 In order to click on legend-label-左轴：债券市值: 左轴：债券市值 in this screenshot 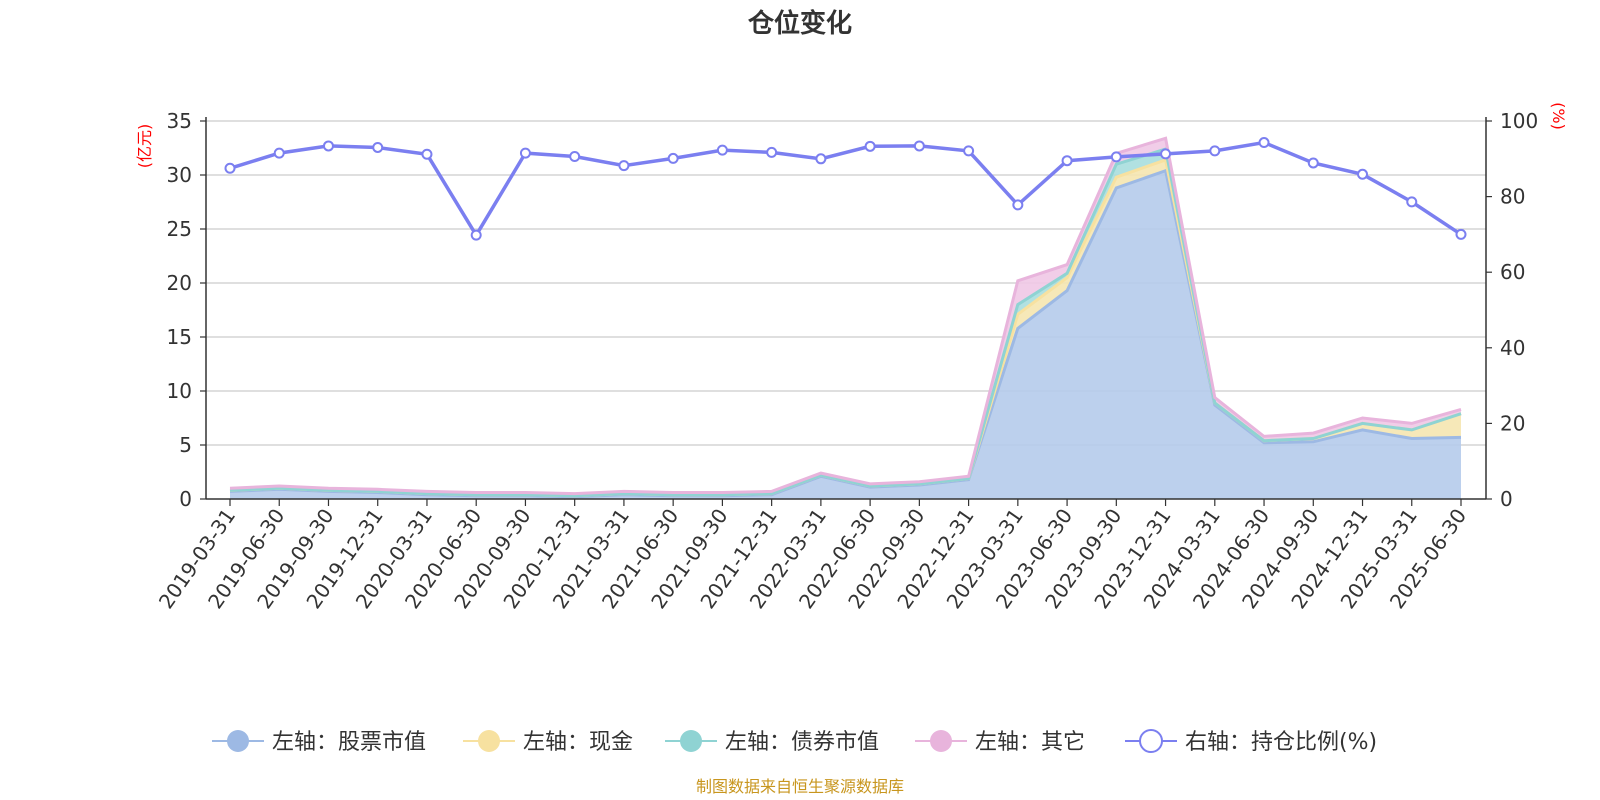, I will do `click(802, 742)`.